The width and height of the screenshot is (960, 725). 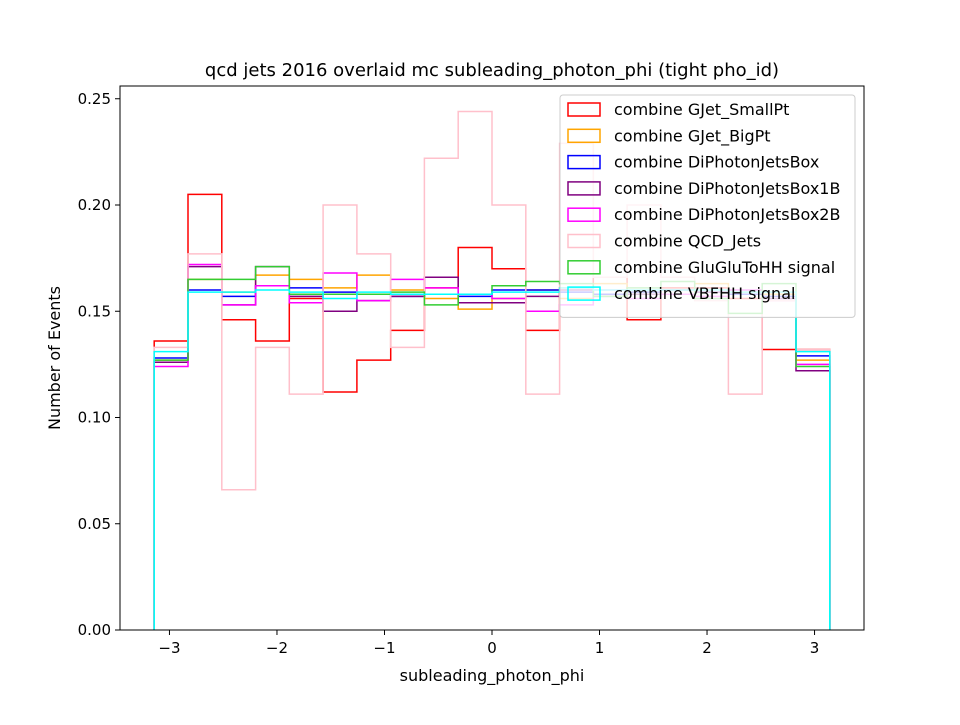 What do you see at coordinates (600, 648) in the screenshot?
I see `x-tick-label: 1` at bounding box center [600, 648].